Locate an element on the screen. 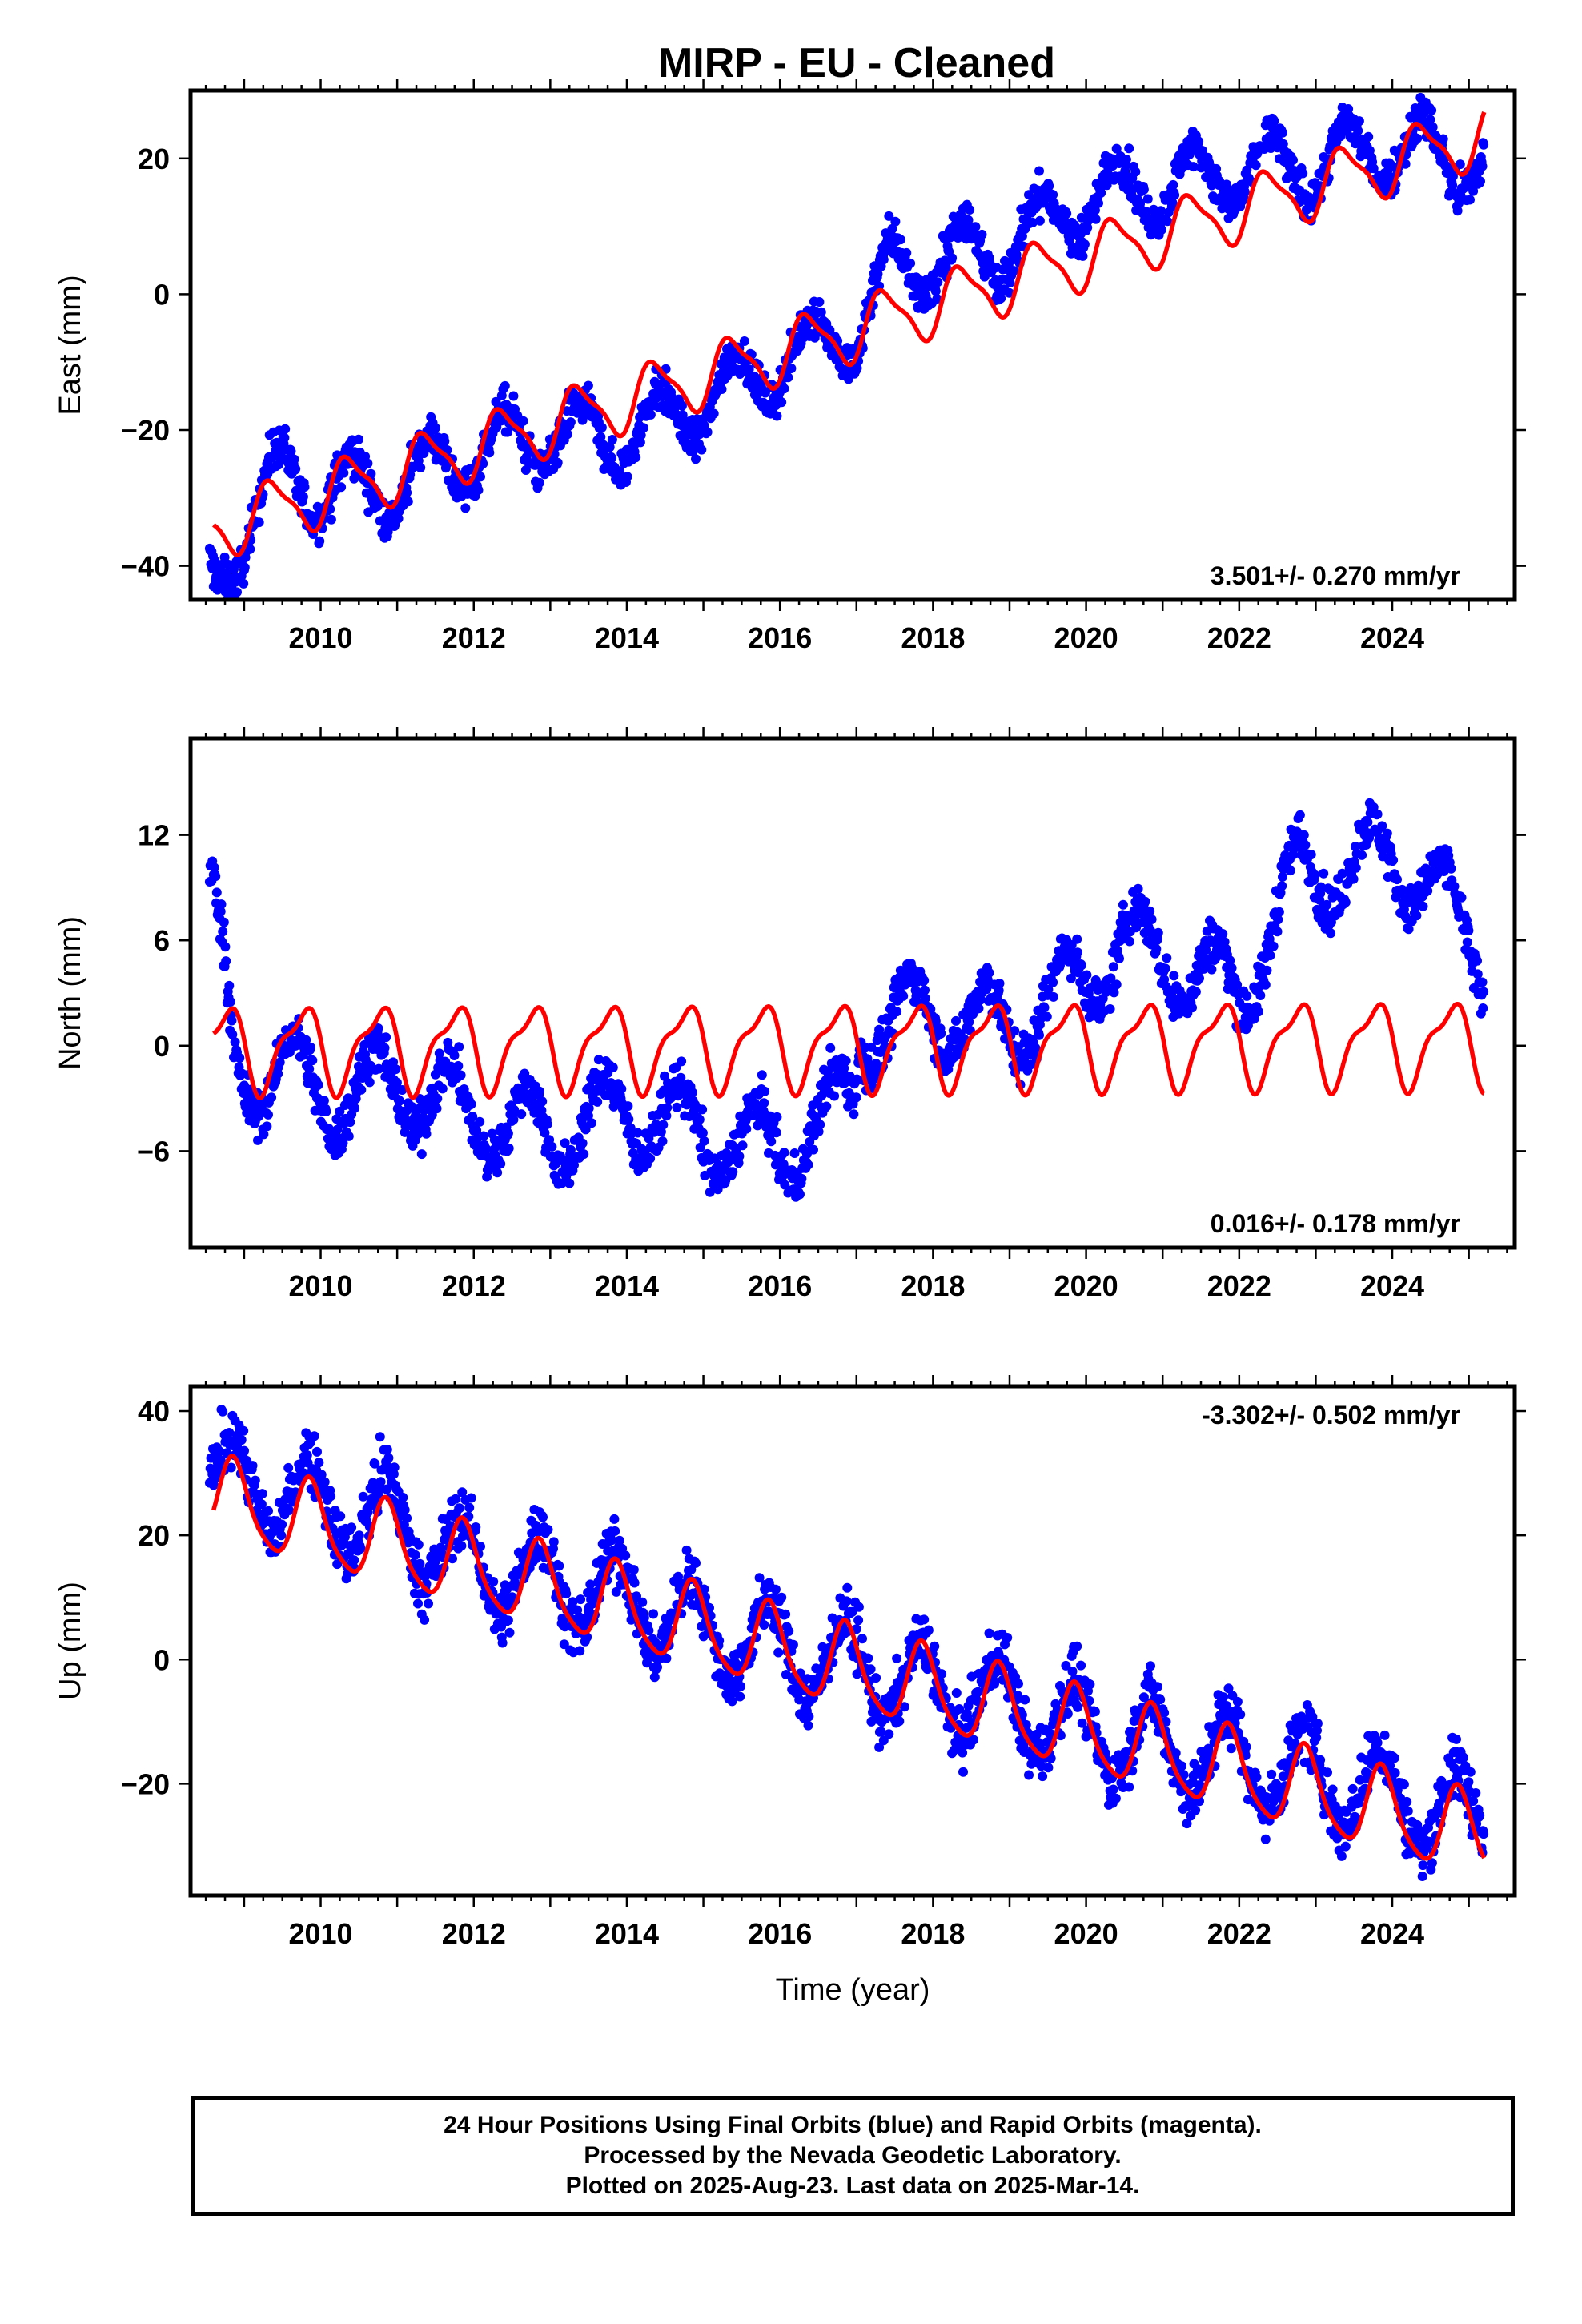  x-tick-label: 2012 is located at coordinates (474, 1285).